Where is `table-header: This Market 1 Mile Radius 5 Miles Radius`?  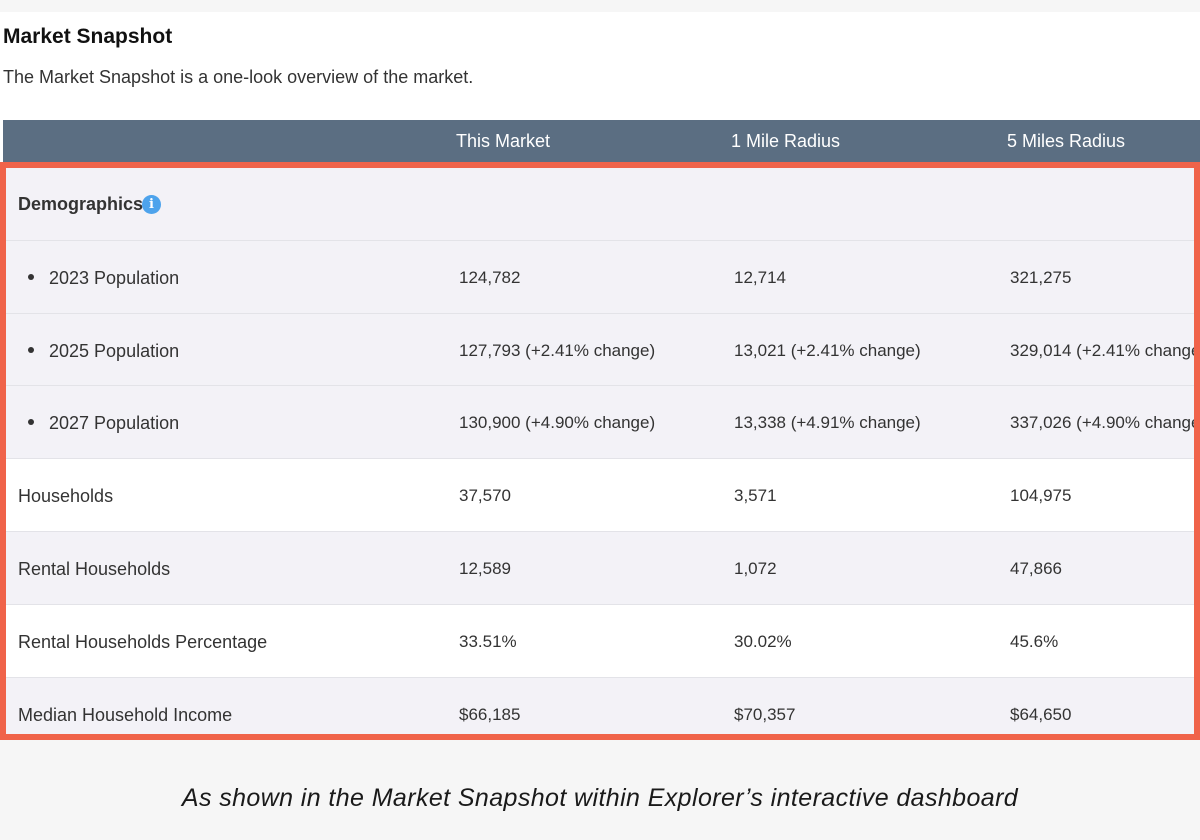 table-header: This Market 1 Mile Radius 5 Miles Radius is located at coordinates (601, 141).